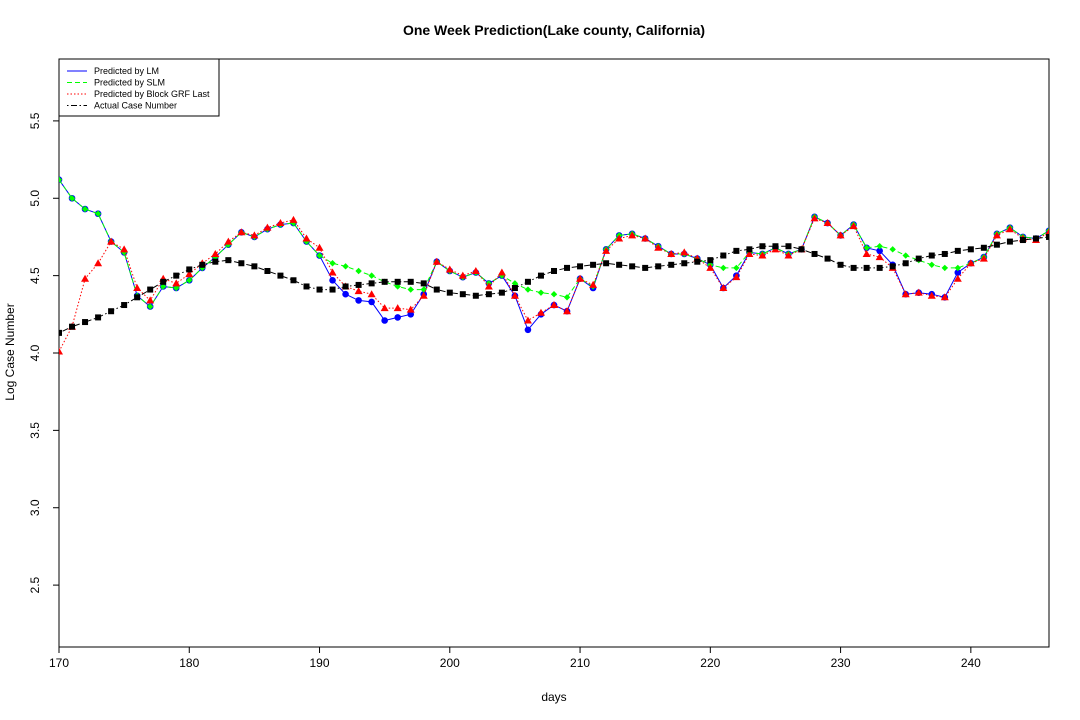 This screenshot has width=1080, height=720. I want to click on legend-label: Predicted by LM, so click(126, 71).